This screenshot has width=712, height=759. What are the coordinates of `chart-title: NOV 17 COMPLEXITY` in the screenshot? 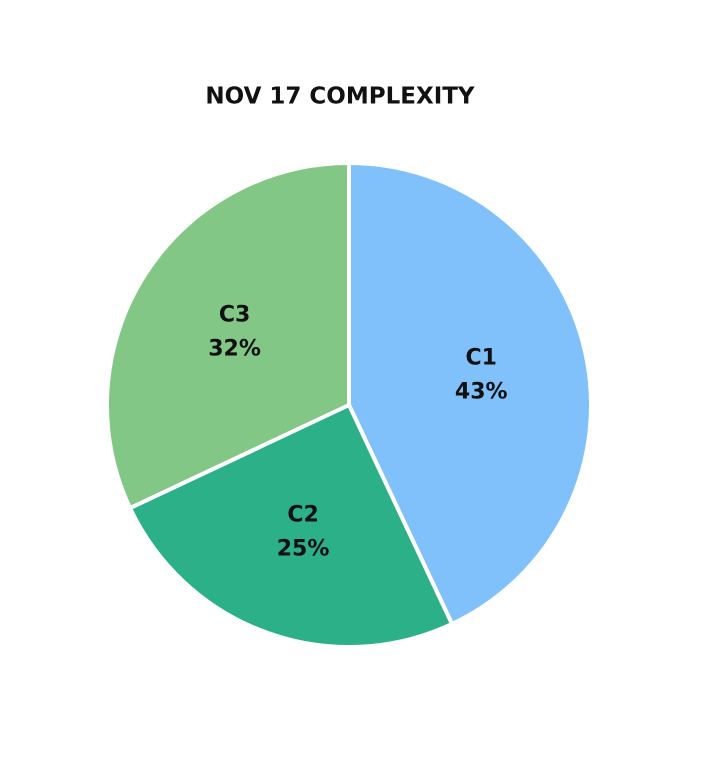 It's located at (340, 97).